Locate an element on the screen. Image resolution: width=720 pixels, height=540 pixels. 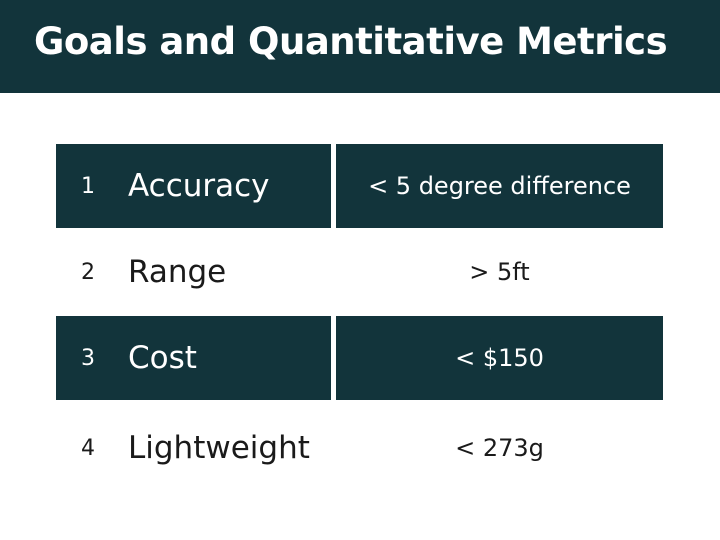
row-right-cell: < 5 degree difference is located at coordinates (499, 186).